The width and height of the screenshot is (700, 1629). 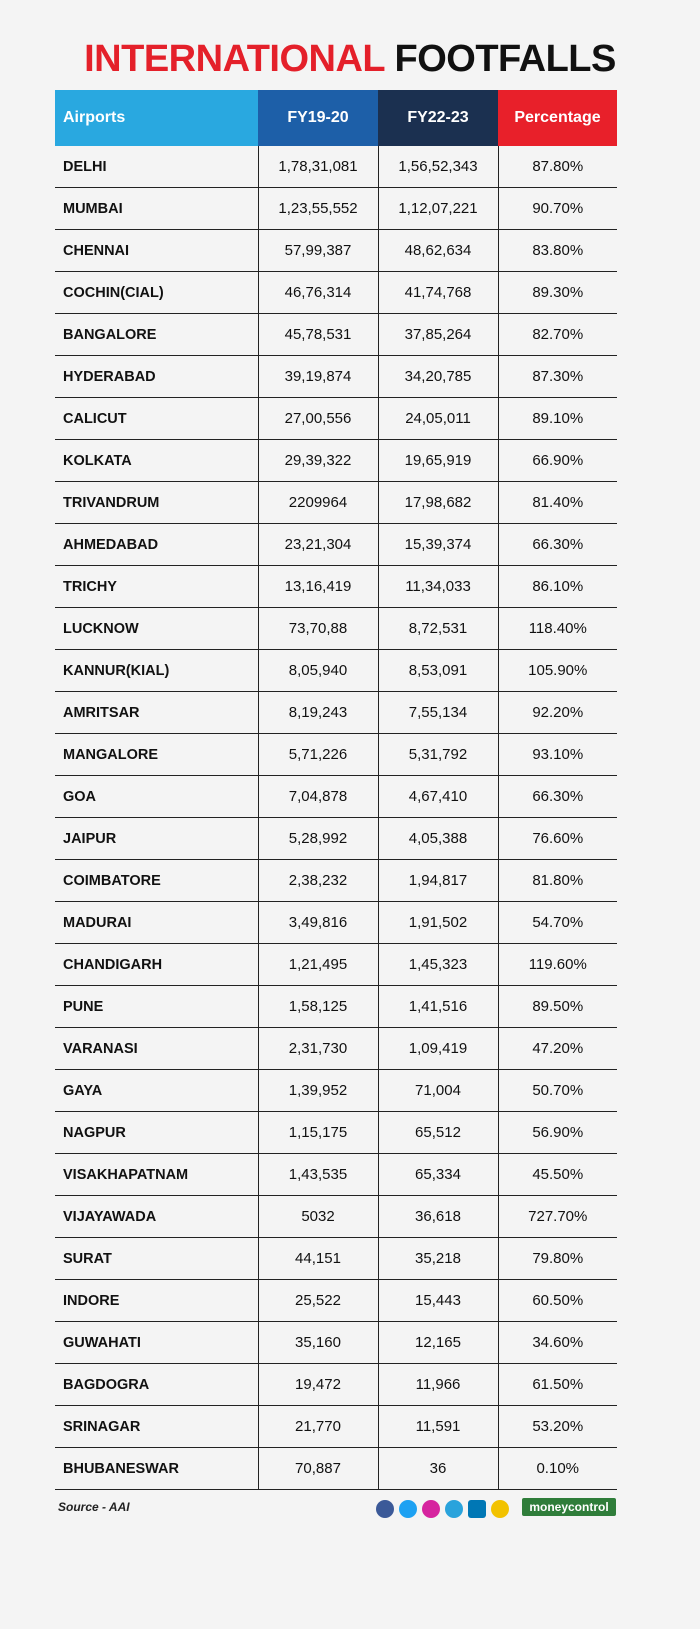 I want to click on table-cell: 3,49,816, so click(x=318, y=922).